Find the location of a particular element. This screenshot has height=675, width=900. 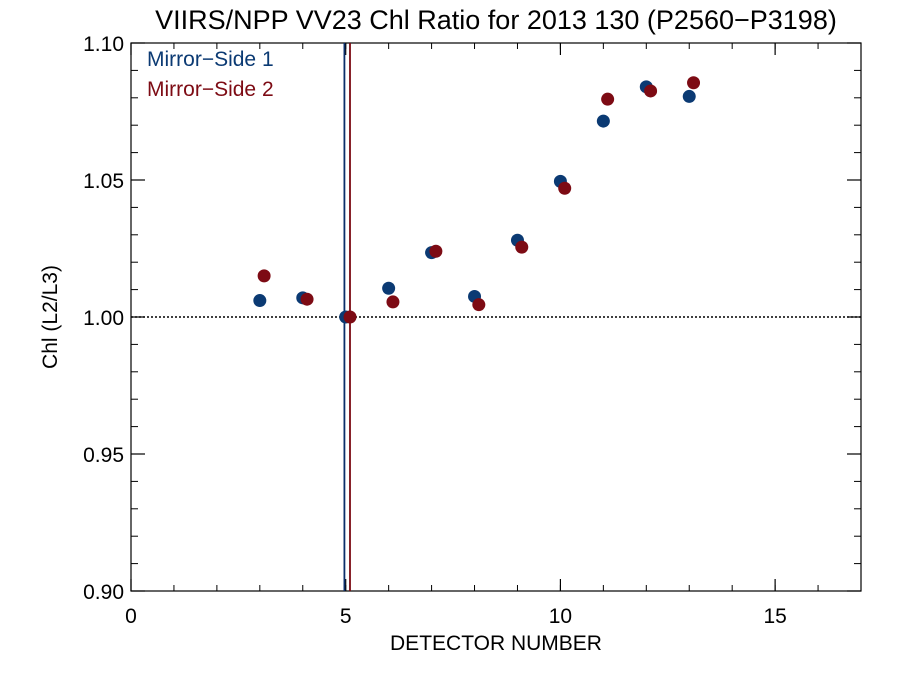

y-tick-label: 1.10 is located at coordinates (103, 44).